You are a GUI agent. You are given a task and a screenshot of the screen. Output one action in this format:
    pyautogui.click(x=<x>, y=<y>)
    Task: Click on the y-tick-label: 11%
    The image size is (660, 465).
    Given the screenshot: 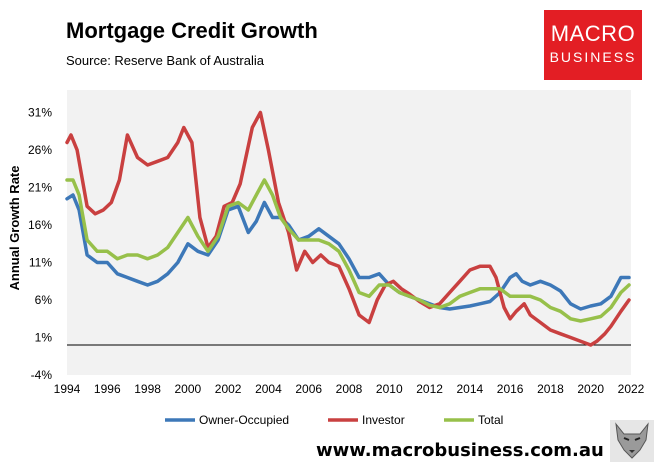 What is the action you would take?
    pyautogui.click(x=40, y=263)
    